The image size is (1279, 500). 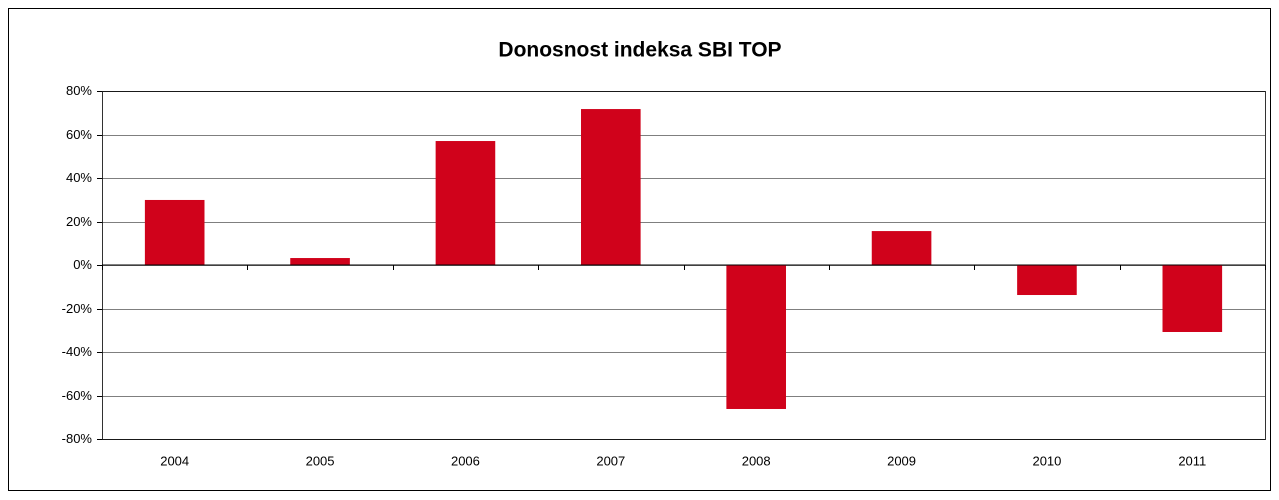 I want to click on y-tick-label: -40%, so click(x=77, y=351).